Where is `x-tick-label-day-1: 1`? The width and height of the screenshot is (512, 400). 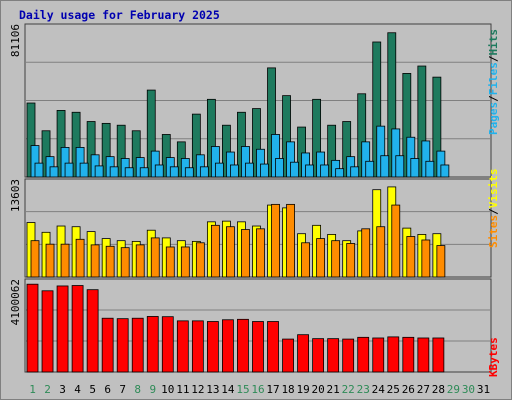 x-tick-label-day-1: 1 is located at coordinates (32, 389).